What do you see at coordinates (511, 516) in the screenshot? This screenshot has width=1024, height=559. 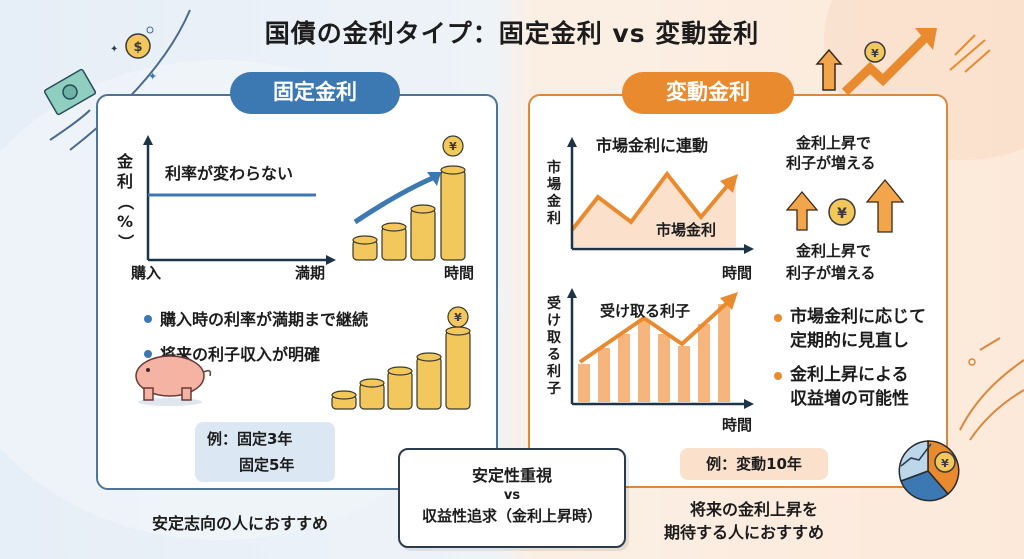 I see `comparison-line3: 収益性追求（金利上昇時）` at bounding box center [511, 516].